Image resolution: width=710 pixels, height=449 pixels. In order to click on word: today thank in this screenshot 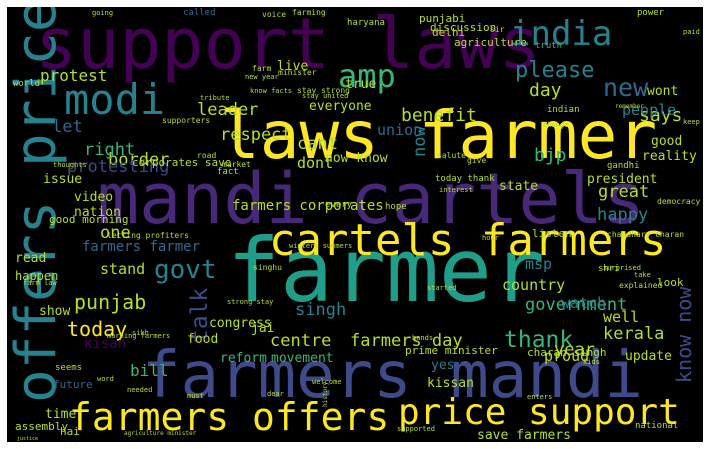, I will do `click(465, 179)`.